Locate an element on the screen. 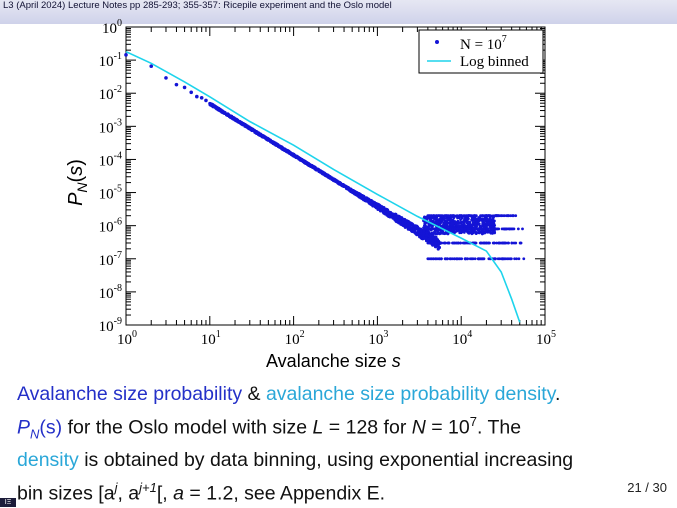  legend-box is located at coordinates (481, 51).